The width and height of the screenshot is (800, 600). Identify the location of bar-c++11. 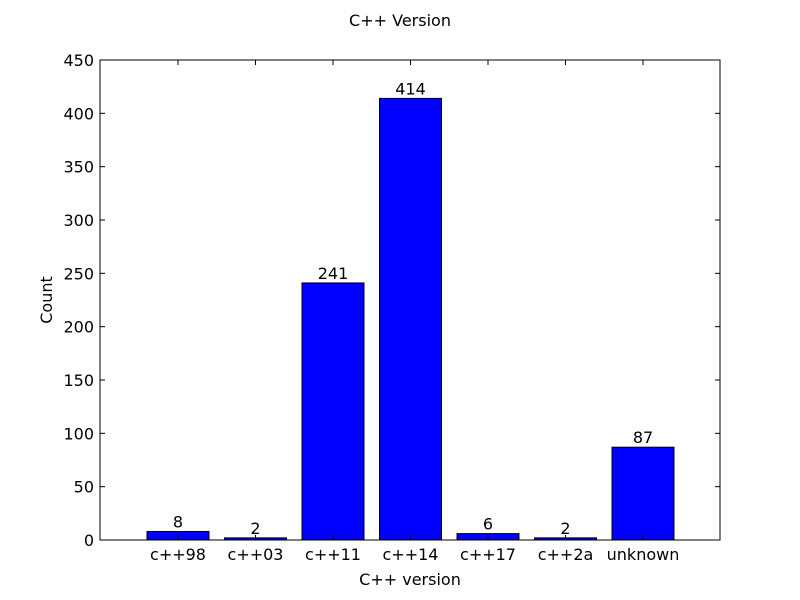
(333, 411).